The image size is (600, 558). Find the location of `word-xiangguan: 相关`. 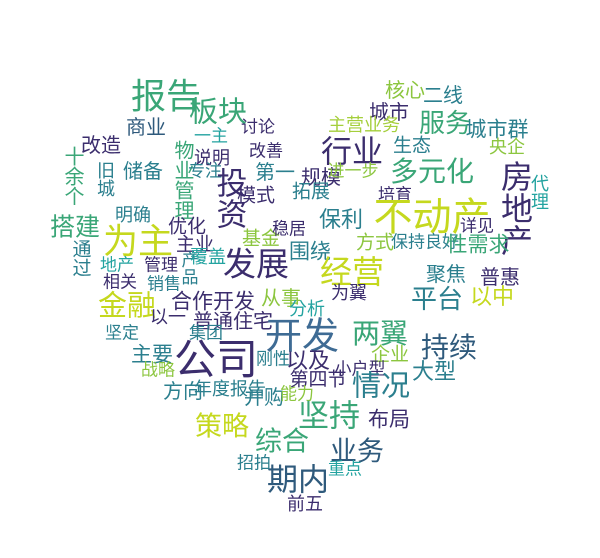

word-xiangguan: 相关 is located at coordinates (120, 282).